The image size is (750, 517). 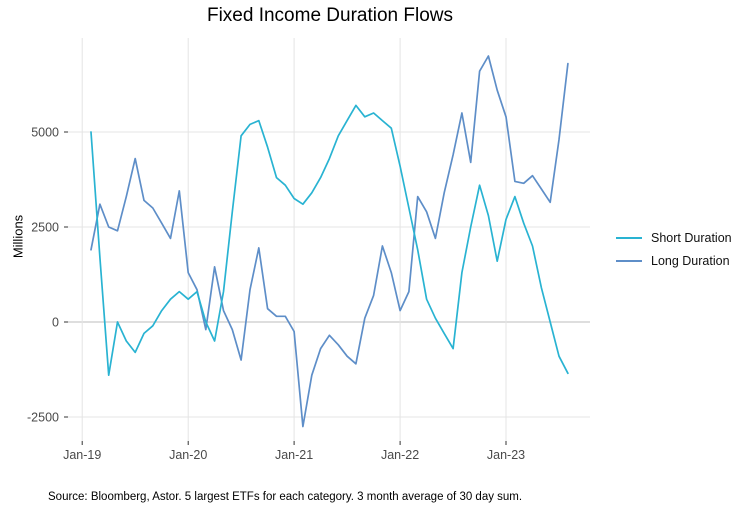 I want to click on y-tick-label: 2500, so click(x=45, y=228).